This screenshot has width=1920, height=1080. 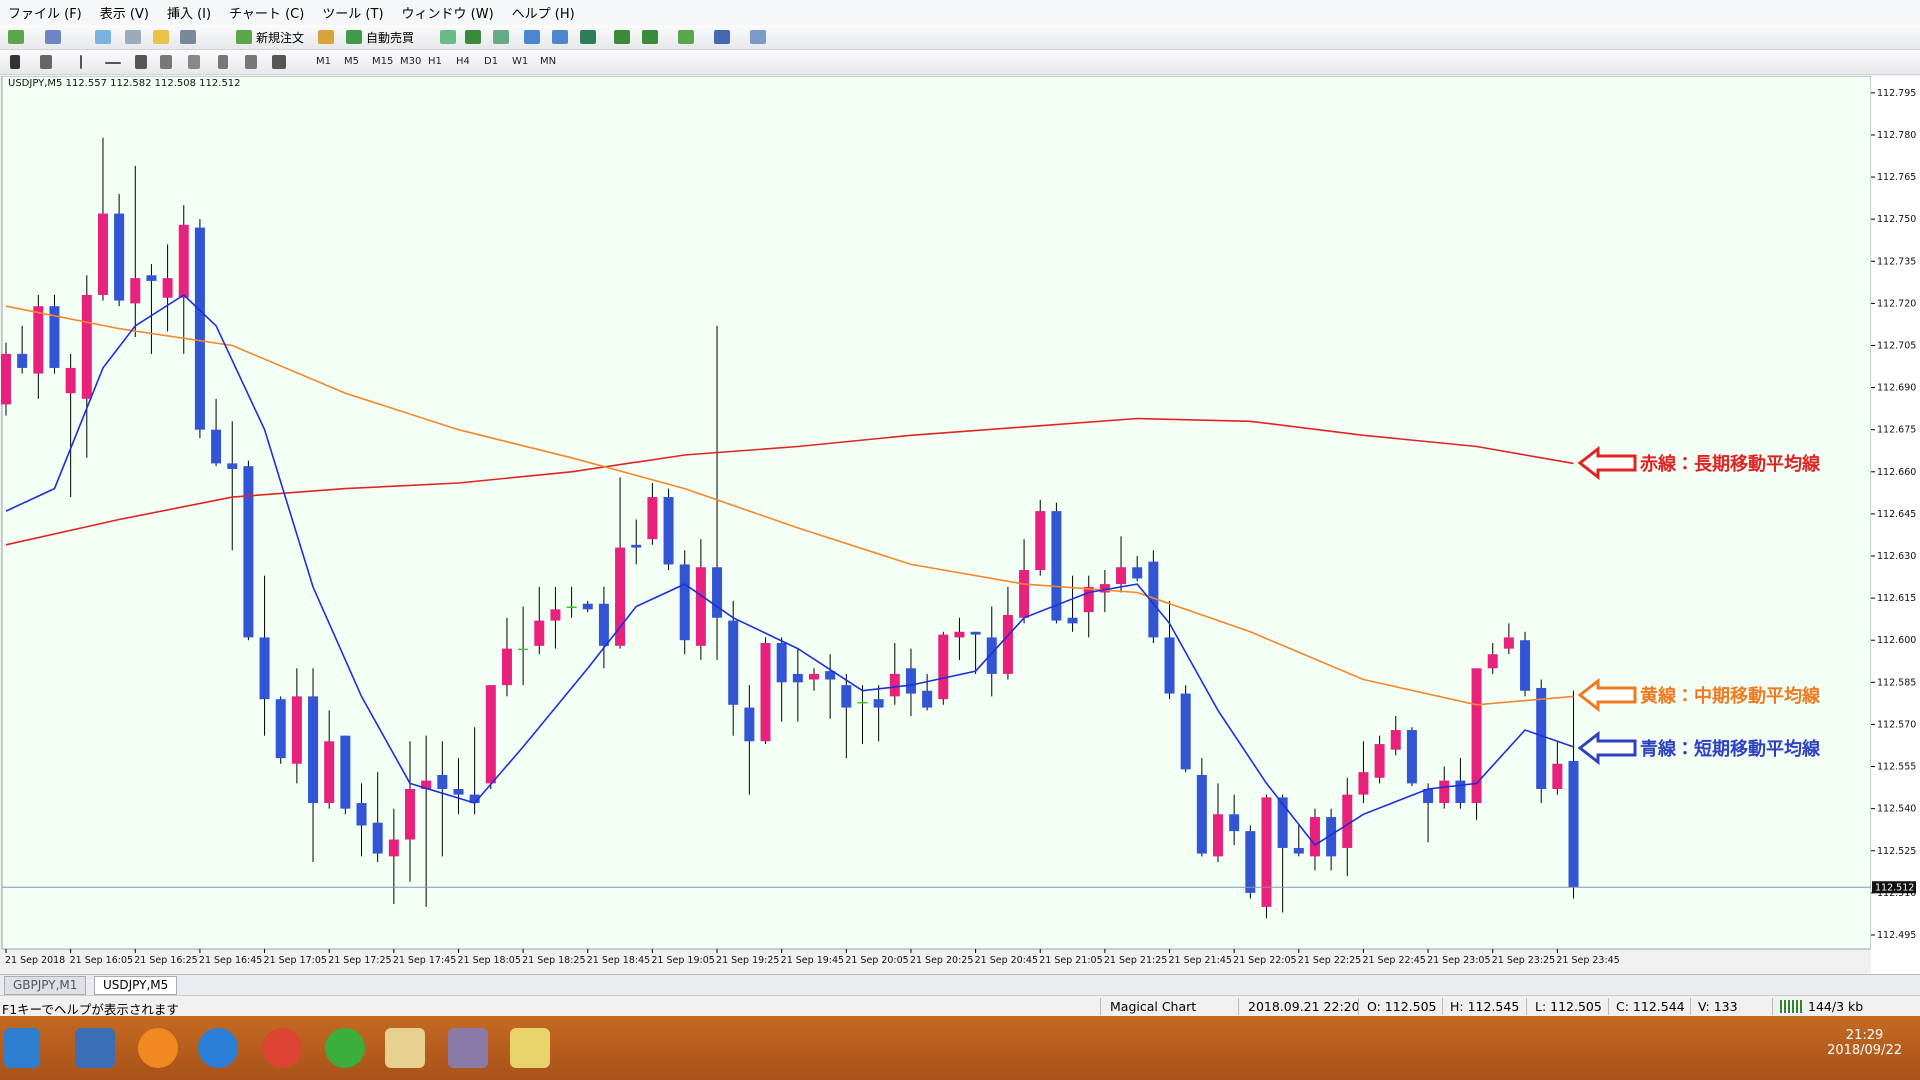 What do you see at coordinates (1153, 1006) in the screenshot?
I see `status-profile: Magical Chart` at bounding box center [1153, 1006].